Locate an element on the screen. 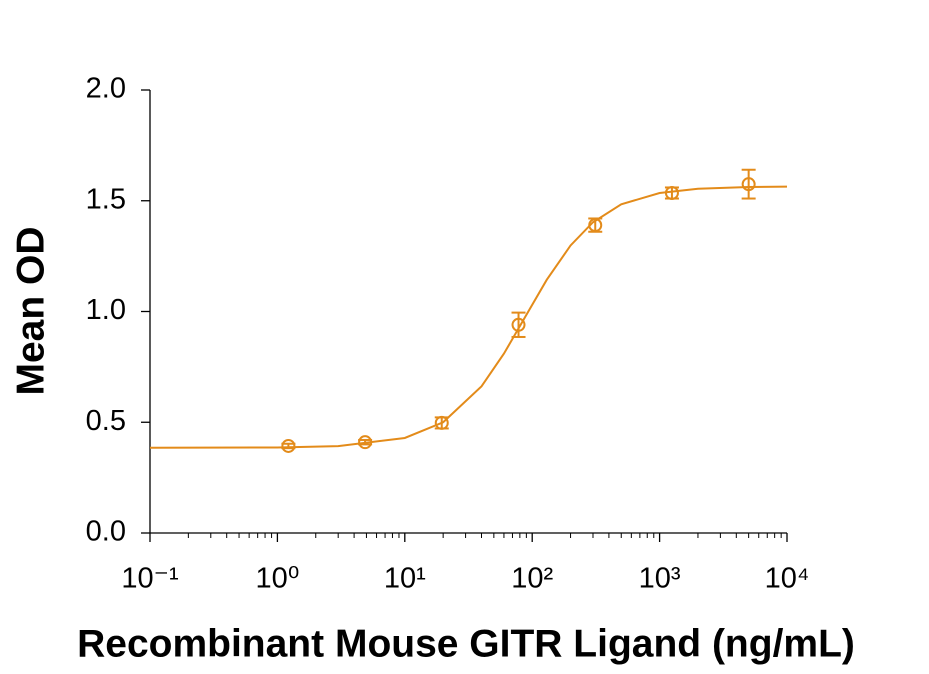  y-tick-label: 0.5 is located at coordinates (106, 421).